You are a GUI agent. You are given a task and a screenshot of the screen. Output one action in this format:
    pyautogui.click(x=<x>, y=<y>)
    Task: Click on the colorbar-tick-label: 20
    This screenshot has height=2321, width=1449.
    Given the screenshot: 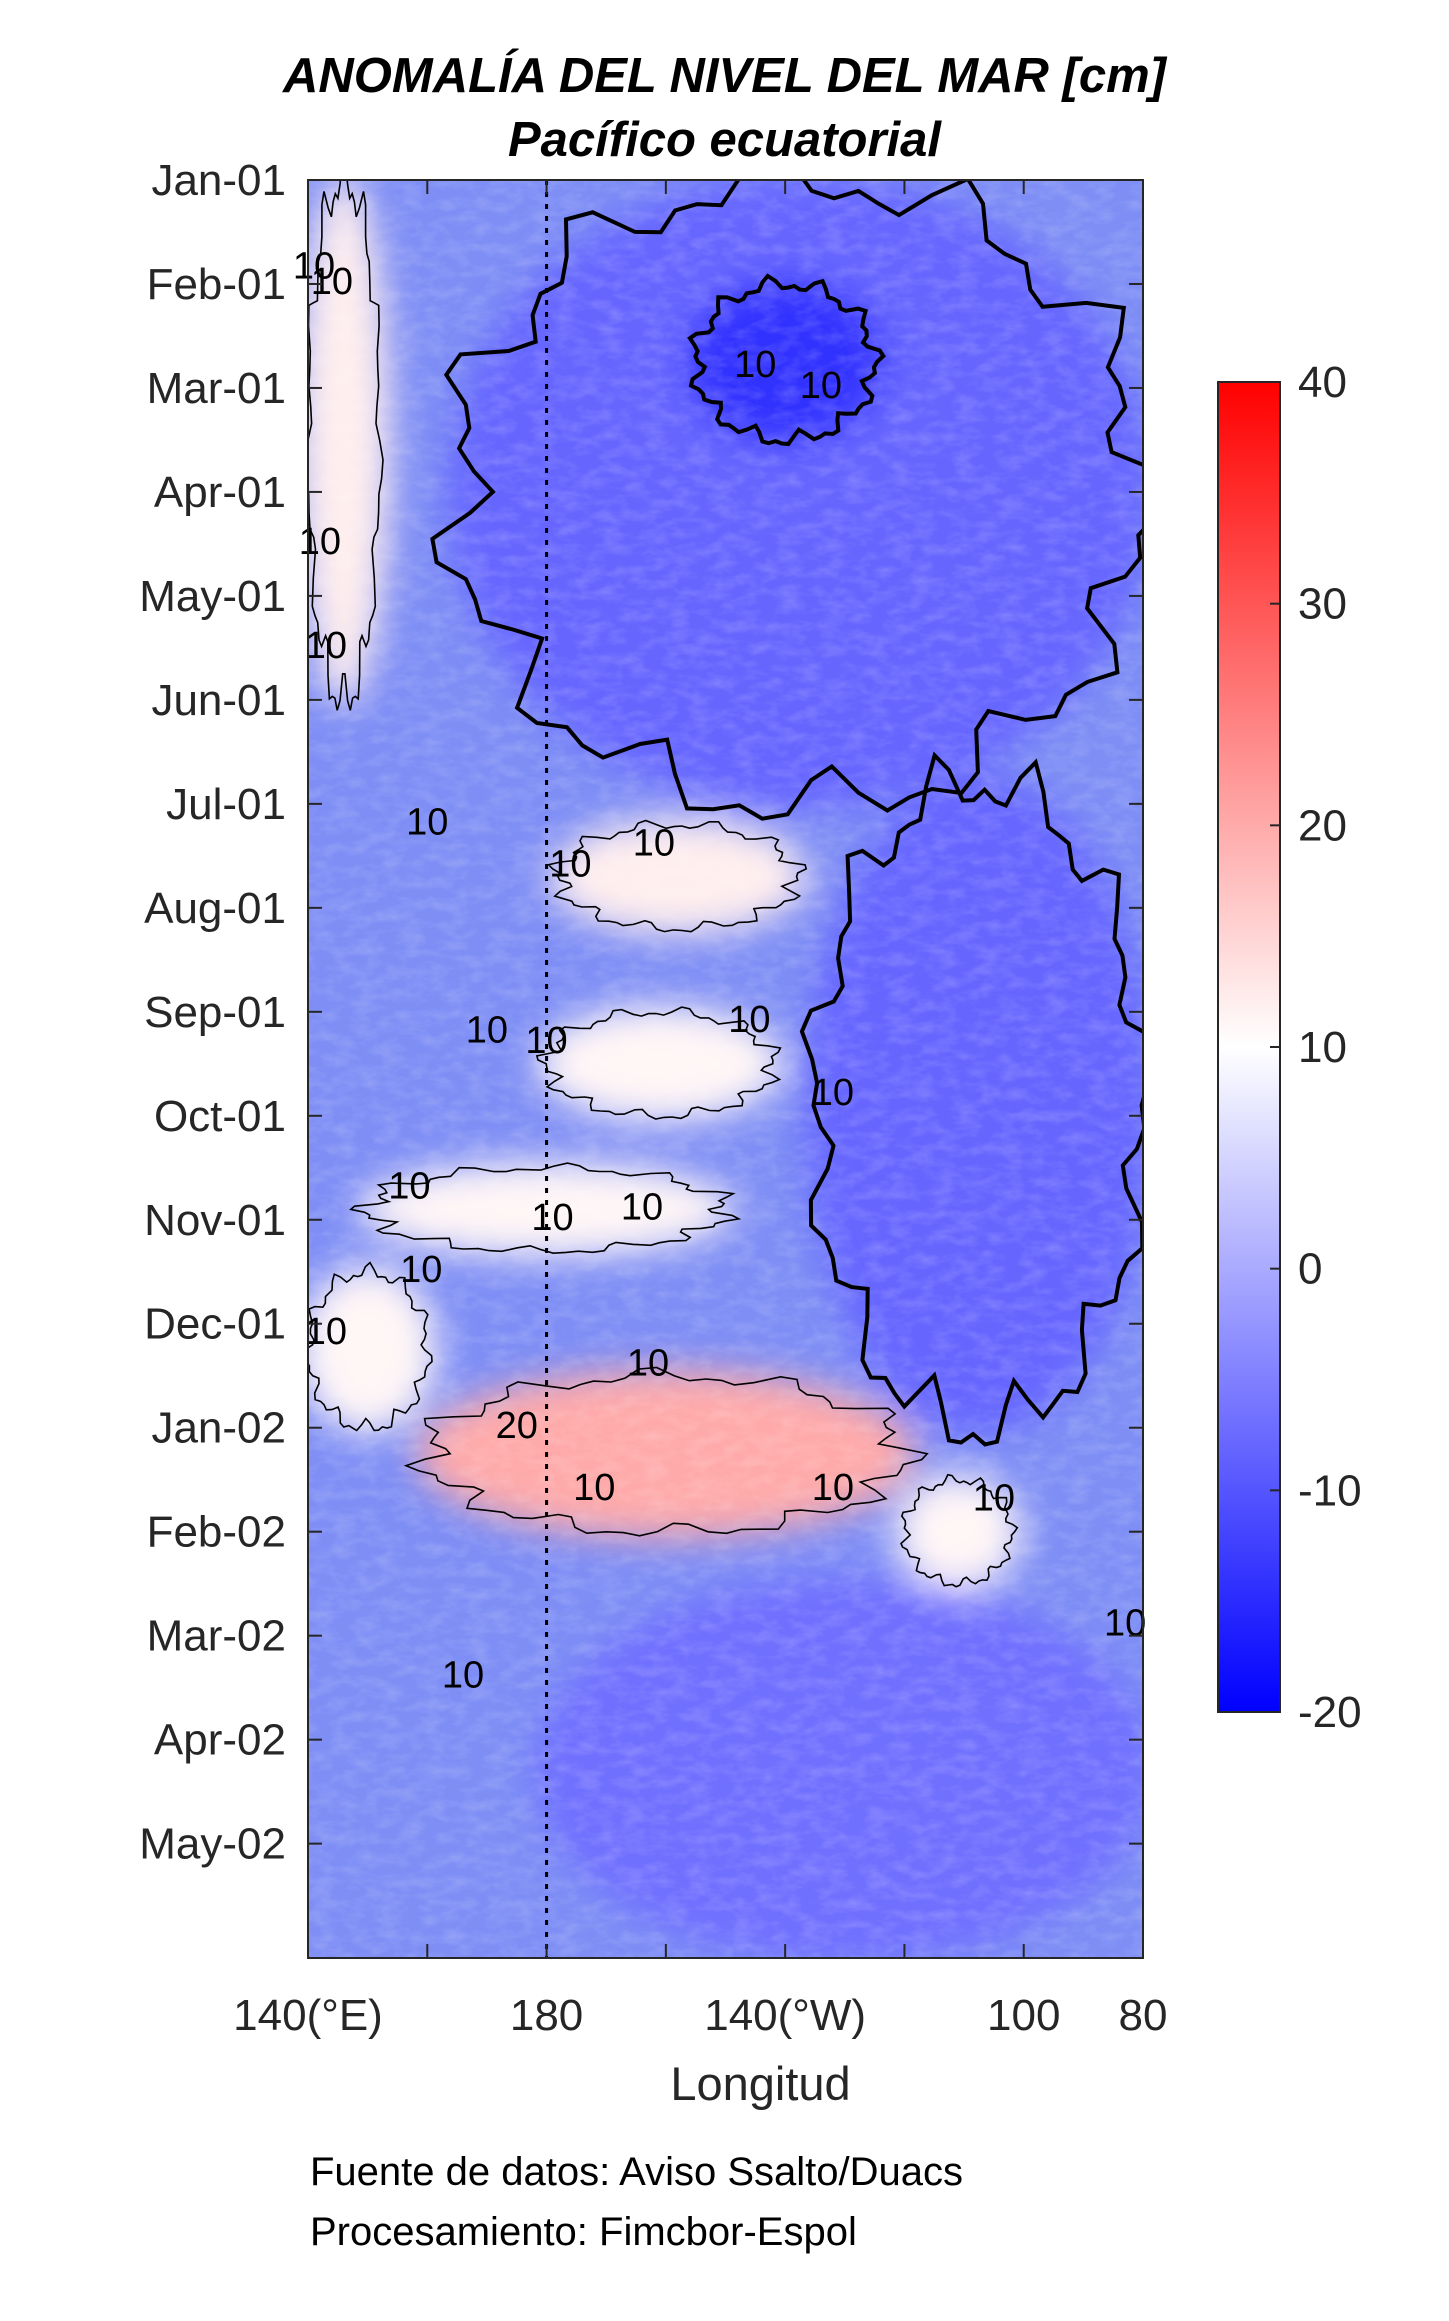 What is the action you would take?
    pyautogui.click(x=1322, y=825)
    